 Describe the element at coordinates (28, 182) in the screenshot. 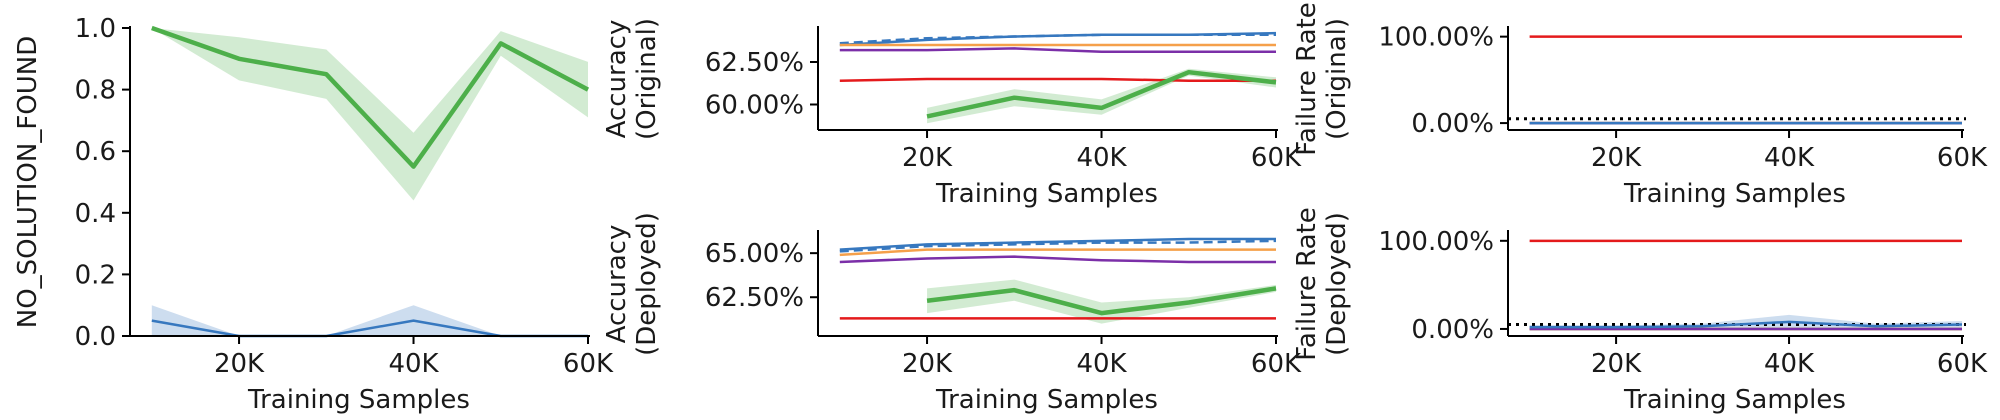

I see `y-axis-label: NO_SOLUTION_FOUND` at that location.